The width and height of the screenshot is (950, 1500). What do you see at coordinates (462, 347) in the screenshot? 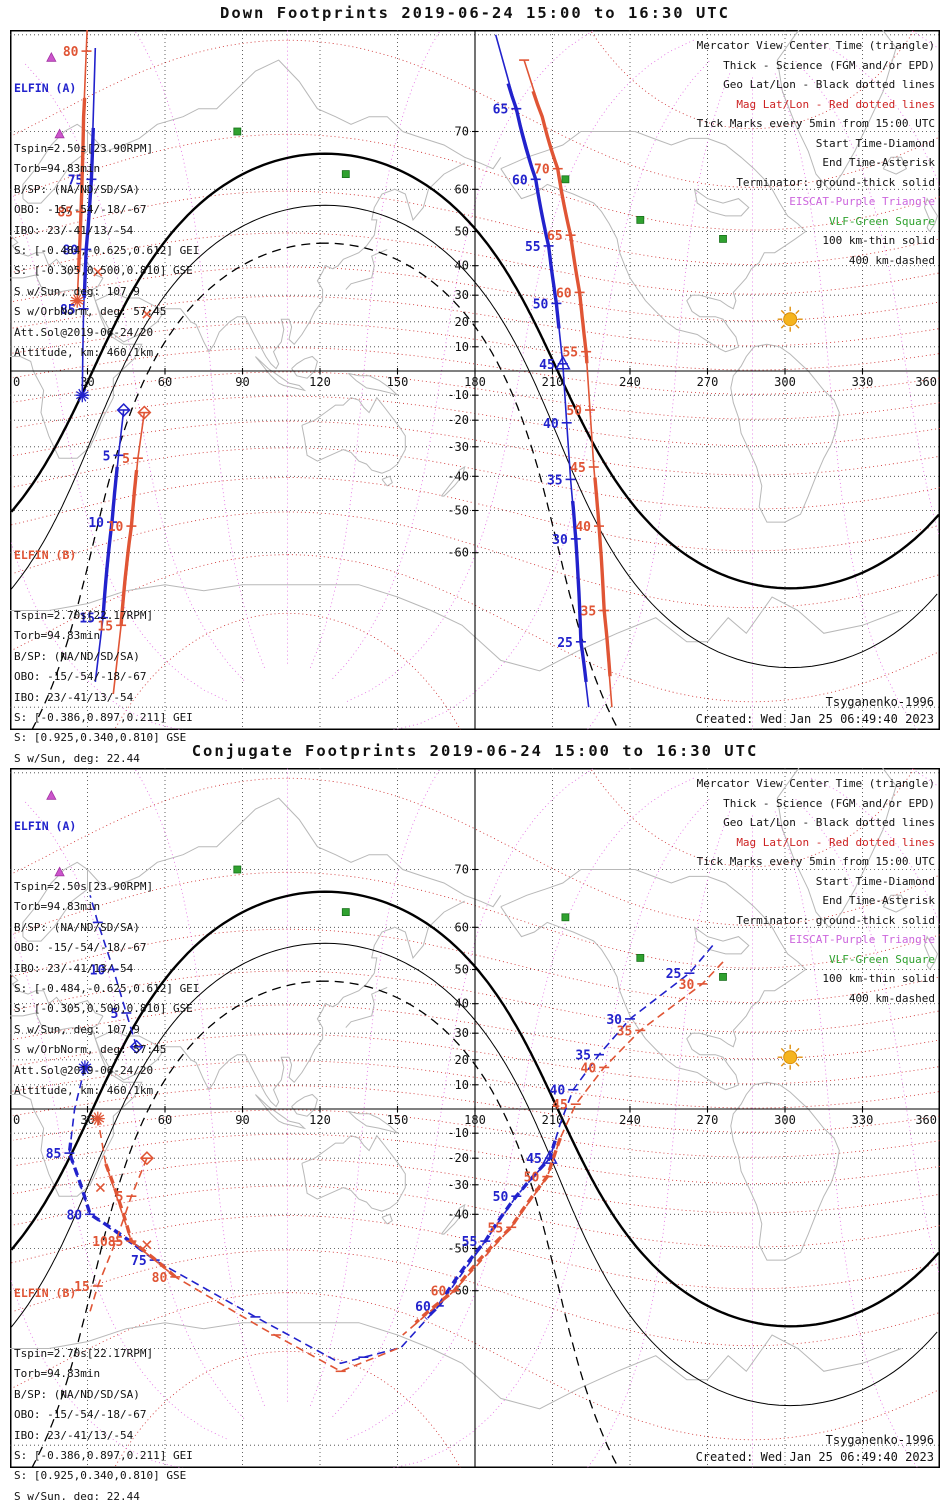
I see `lat-tick-label: 10` at bounding box center [462, 347].